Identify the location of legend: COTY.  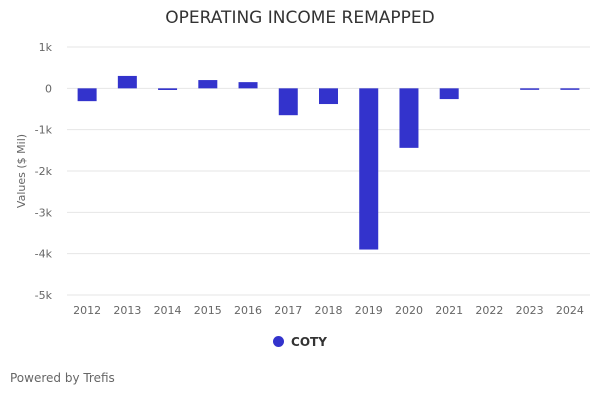
(300, 342).